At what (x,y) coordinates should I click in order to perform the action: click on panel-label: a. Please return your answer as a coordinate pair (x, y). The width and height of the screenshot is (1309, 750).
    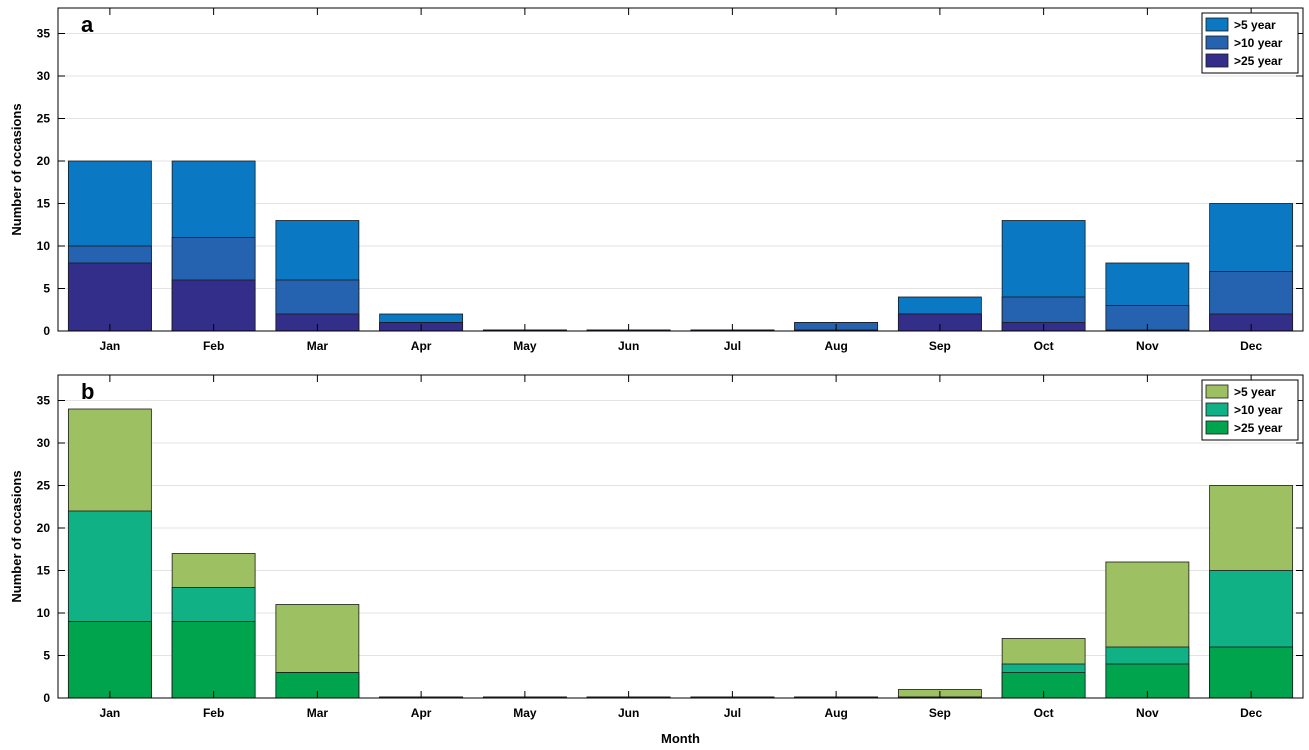
    Looking at the image, I should click on (87, 24).